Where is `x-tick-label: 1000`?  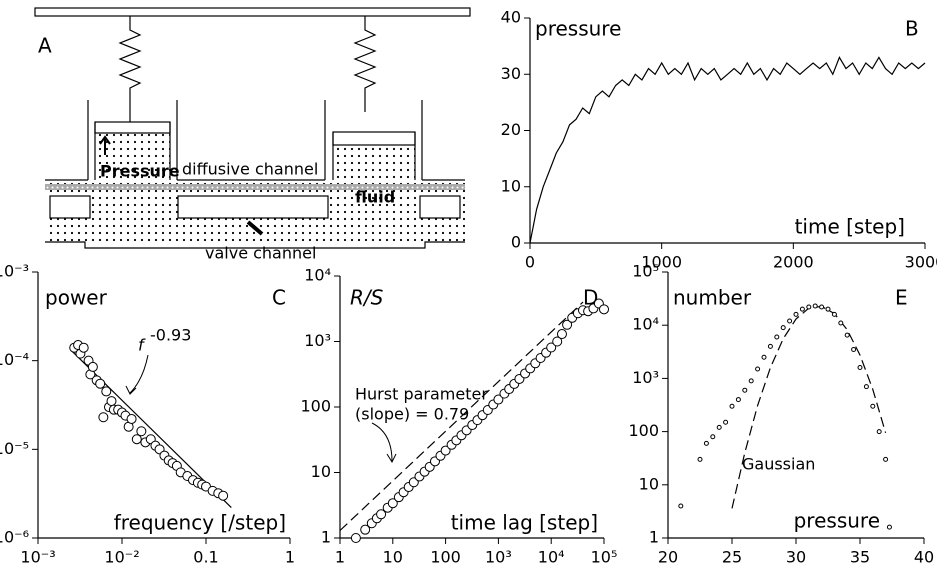
x-tick-label: 1000 is located at coordinates (661, 262).